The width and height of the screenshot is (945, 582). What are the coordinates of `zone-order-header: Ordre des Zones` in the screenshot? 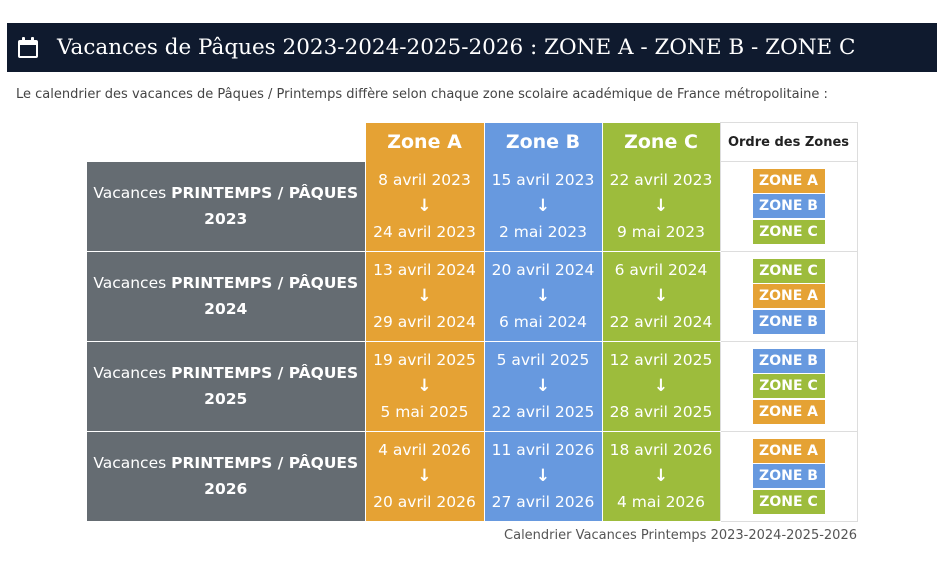 It's located at (788, 142).